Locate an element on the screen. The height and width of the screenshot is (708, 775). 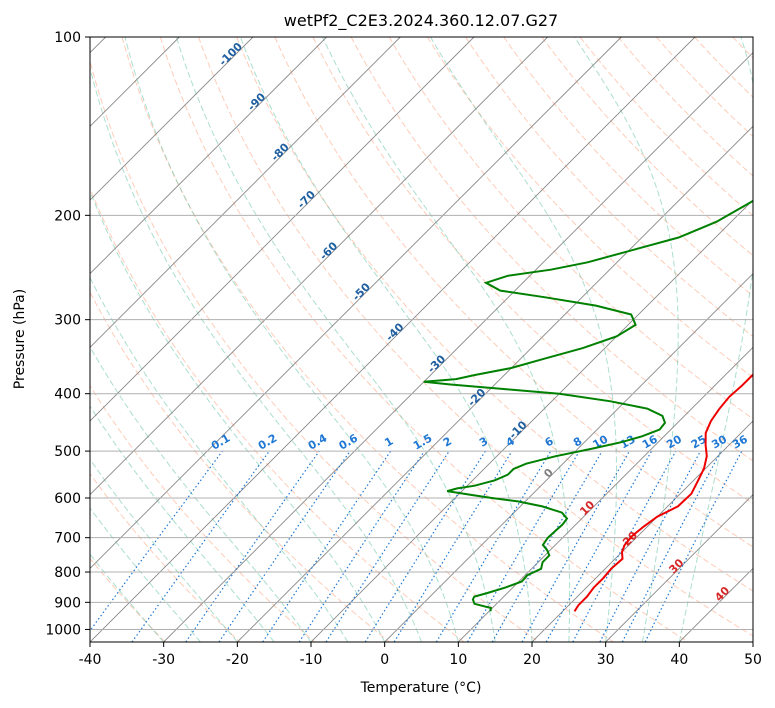
y-tick-label: 300 is located at coordinates (67, 321).